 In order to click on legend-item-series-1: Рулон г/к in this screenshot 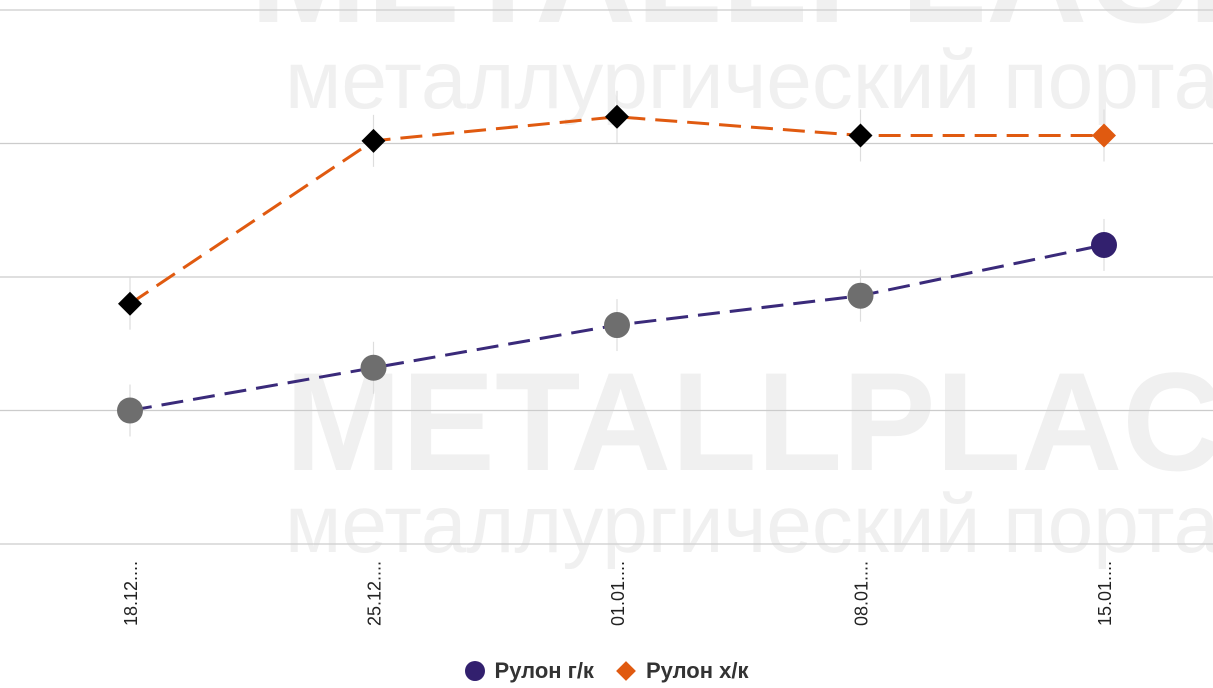, I will do `click(529, 671)`.